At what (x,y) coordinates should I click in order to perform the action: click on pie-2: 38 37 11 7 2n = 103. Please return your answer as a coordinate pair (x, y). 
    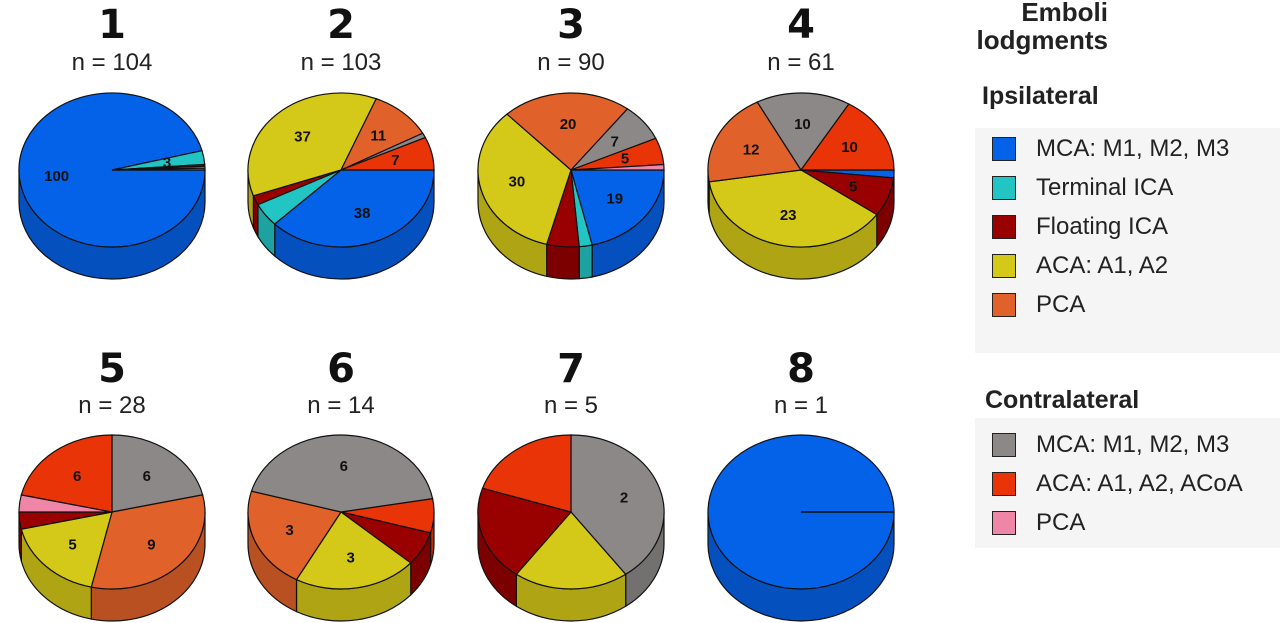
    Looking at the image, I should click on (341, 141).